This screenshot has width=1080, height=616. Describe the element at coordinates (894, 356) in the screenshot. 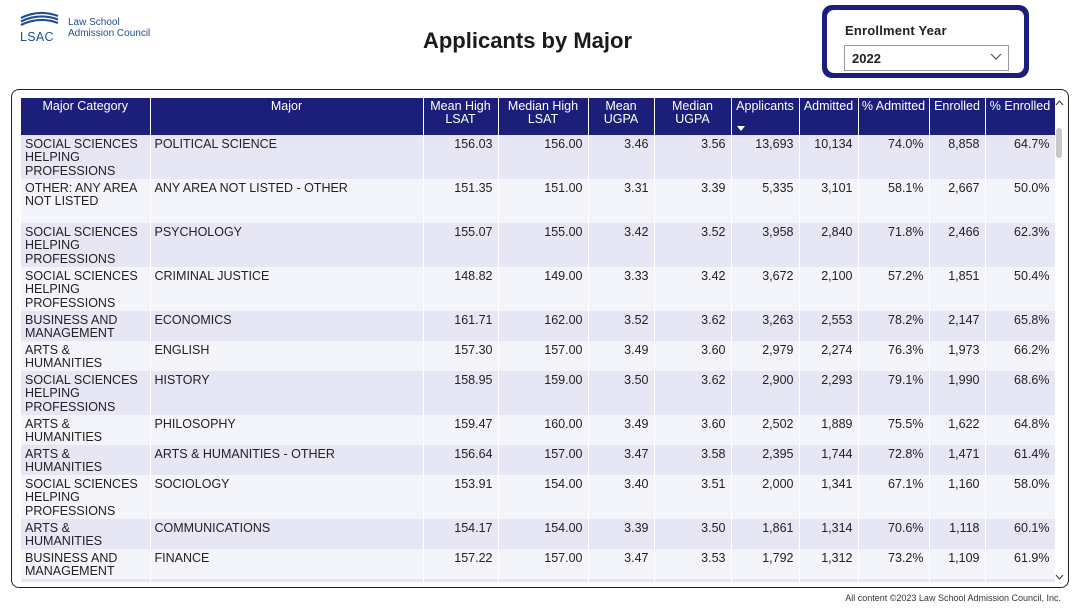

I see `cell-pct-admitted: 76.3%` at that location.